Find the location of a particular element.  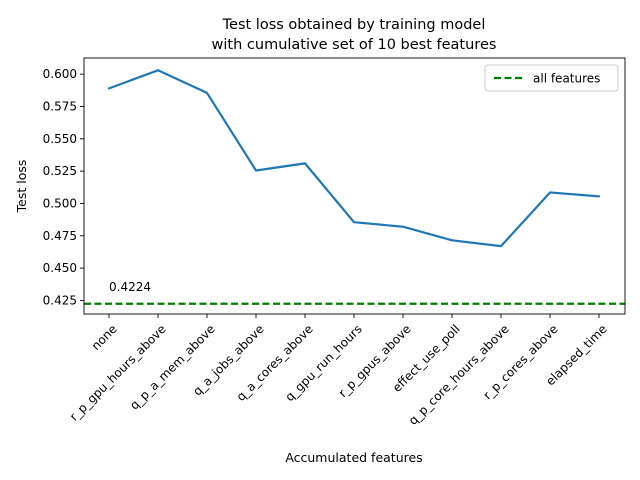

y-tick-label: 0.500 is located at coordinates (60, 203).